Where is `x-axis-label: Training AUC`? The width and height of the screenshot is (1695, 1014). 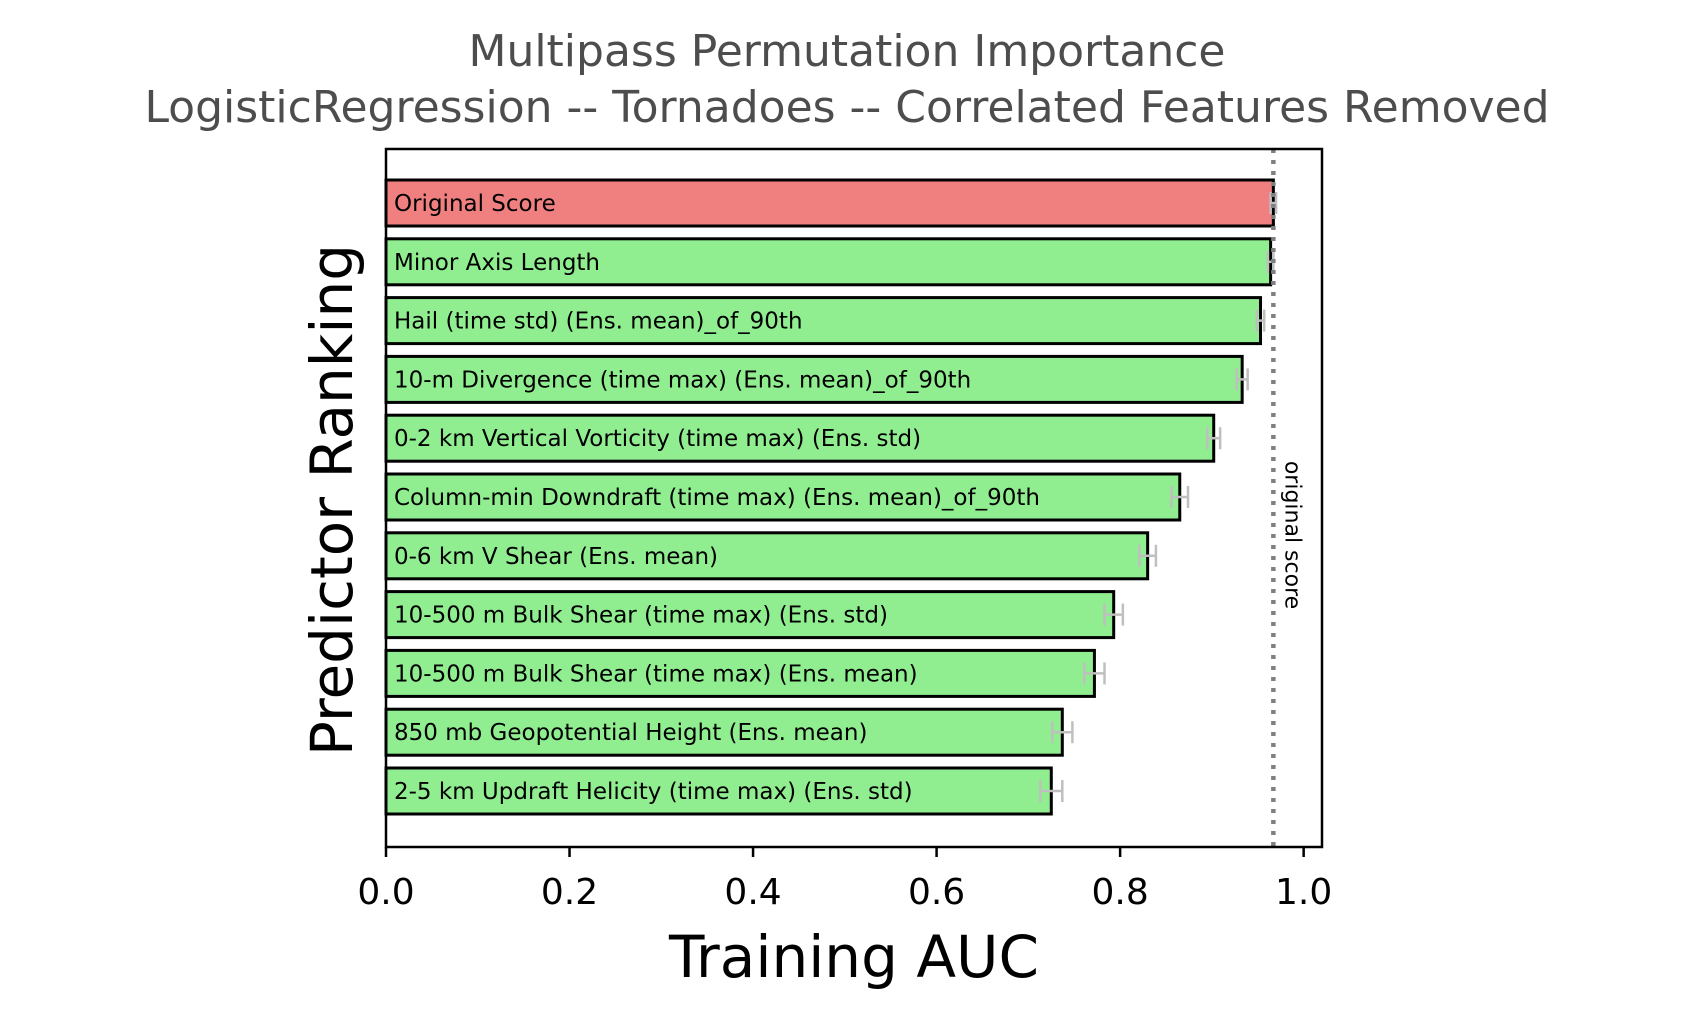 x-axis-label: Training AUC is located at coordinates (853, 957).